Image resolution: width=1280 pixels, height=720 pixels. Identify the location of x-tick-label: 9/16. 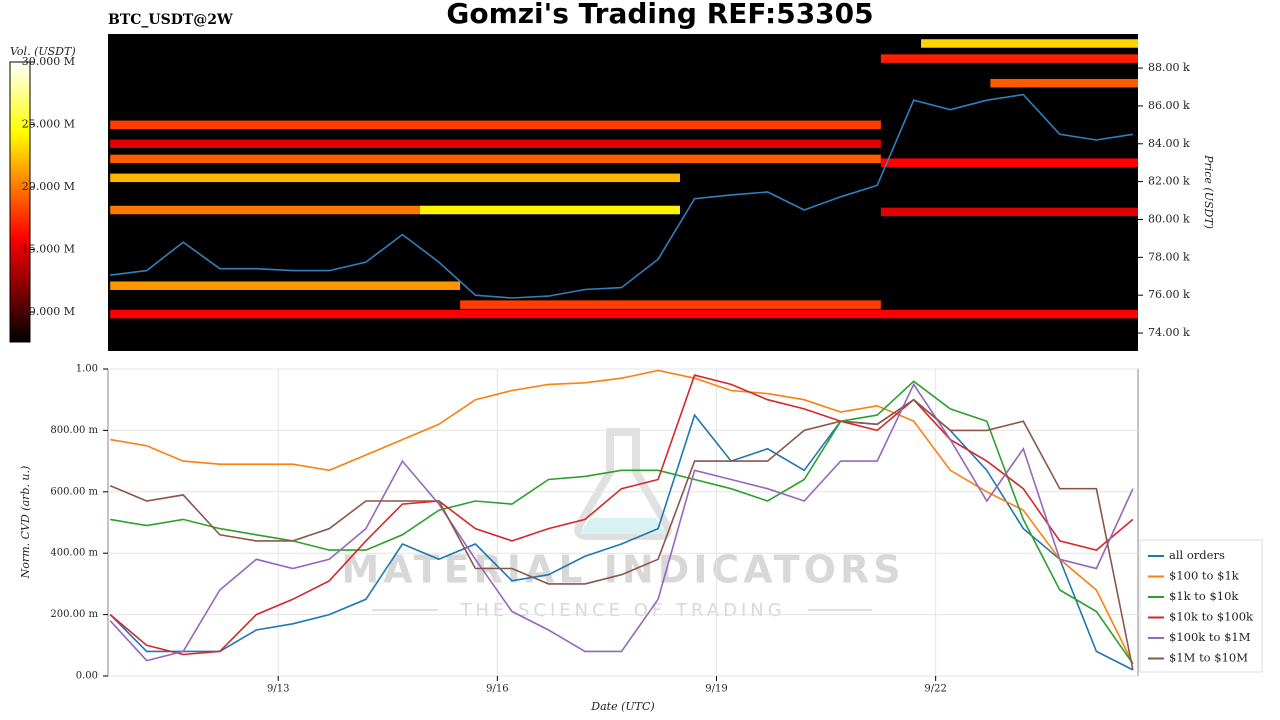
(497, 689).